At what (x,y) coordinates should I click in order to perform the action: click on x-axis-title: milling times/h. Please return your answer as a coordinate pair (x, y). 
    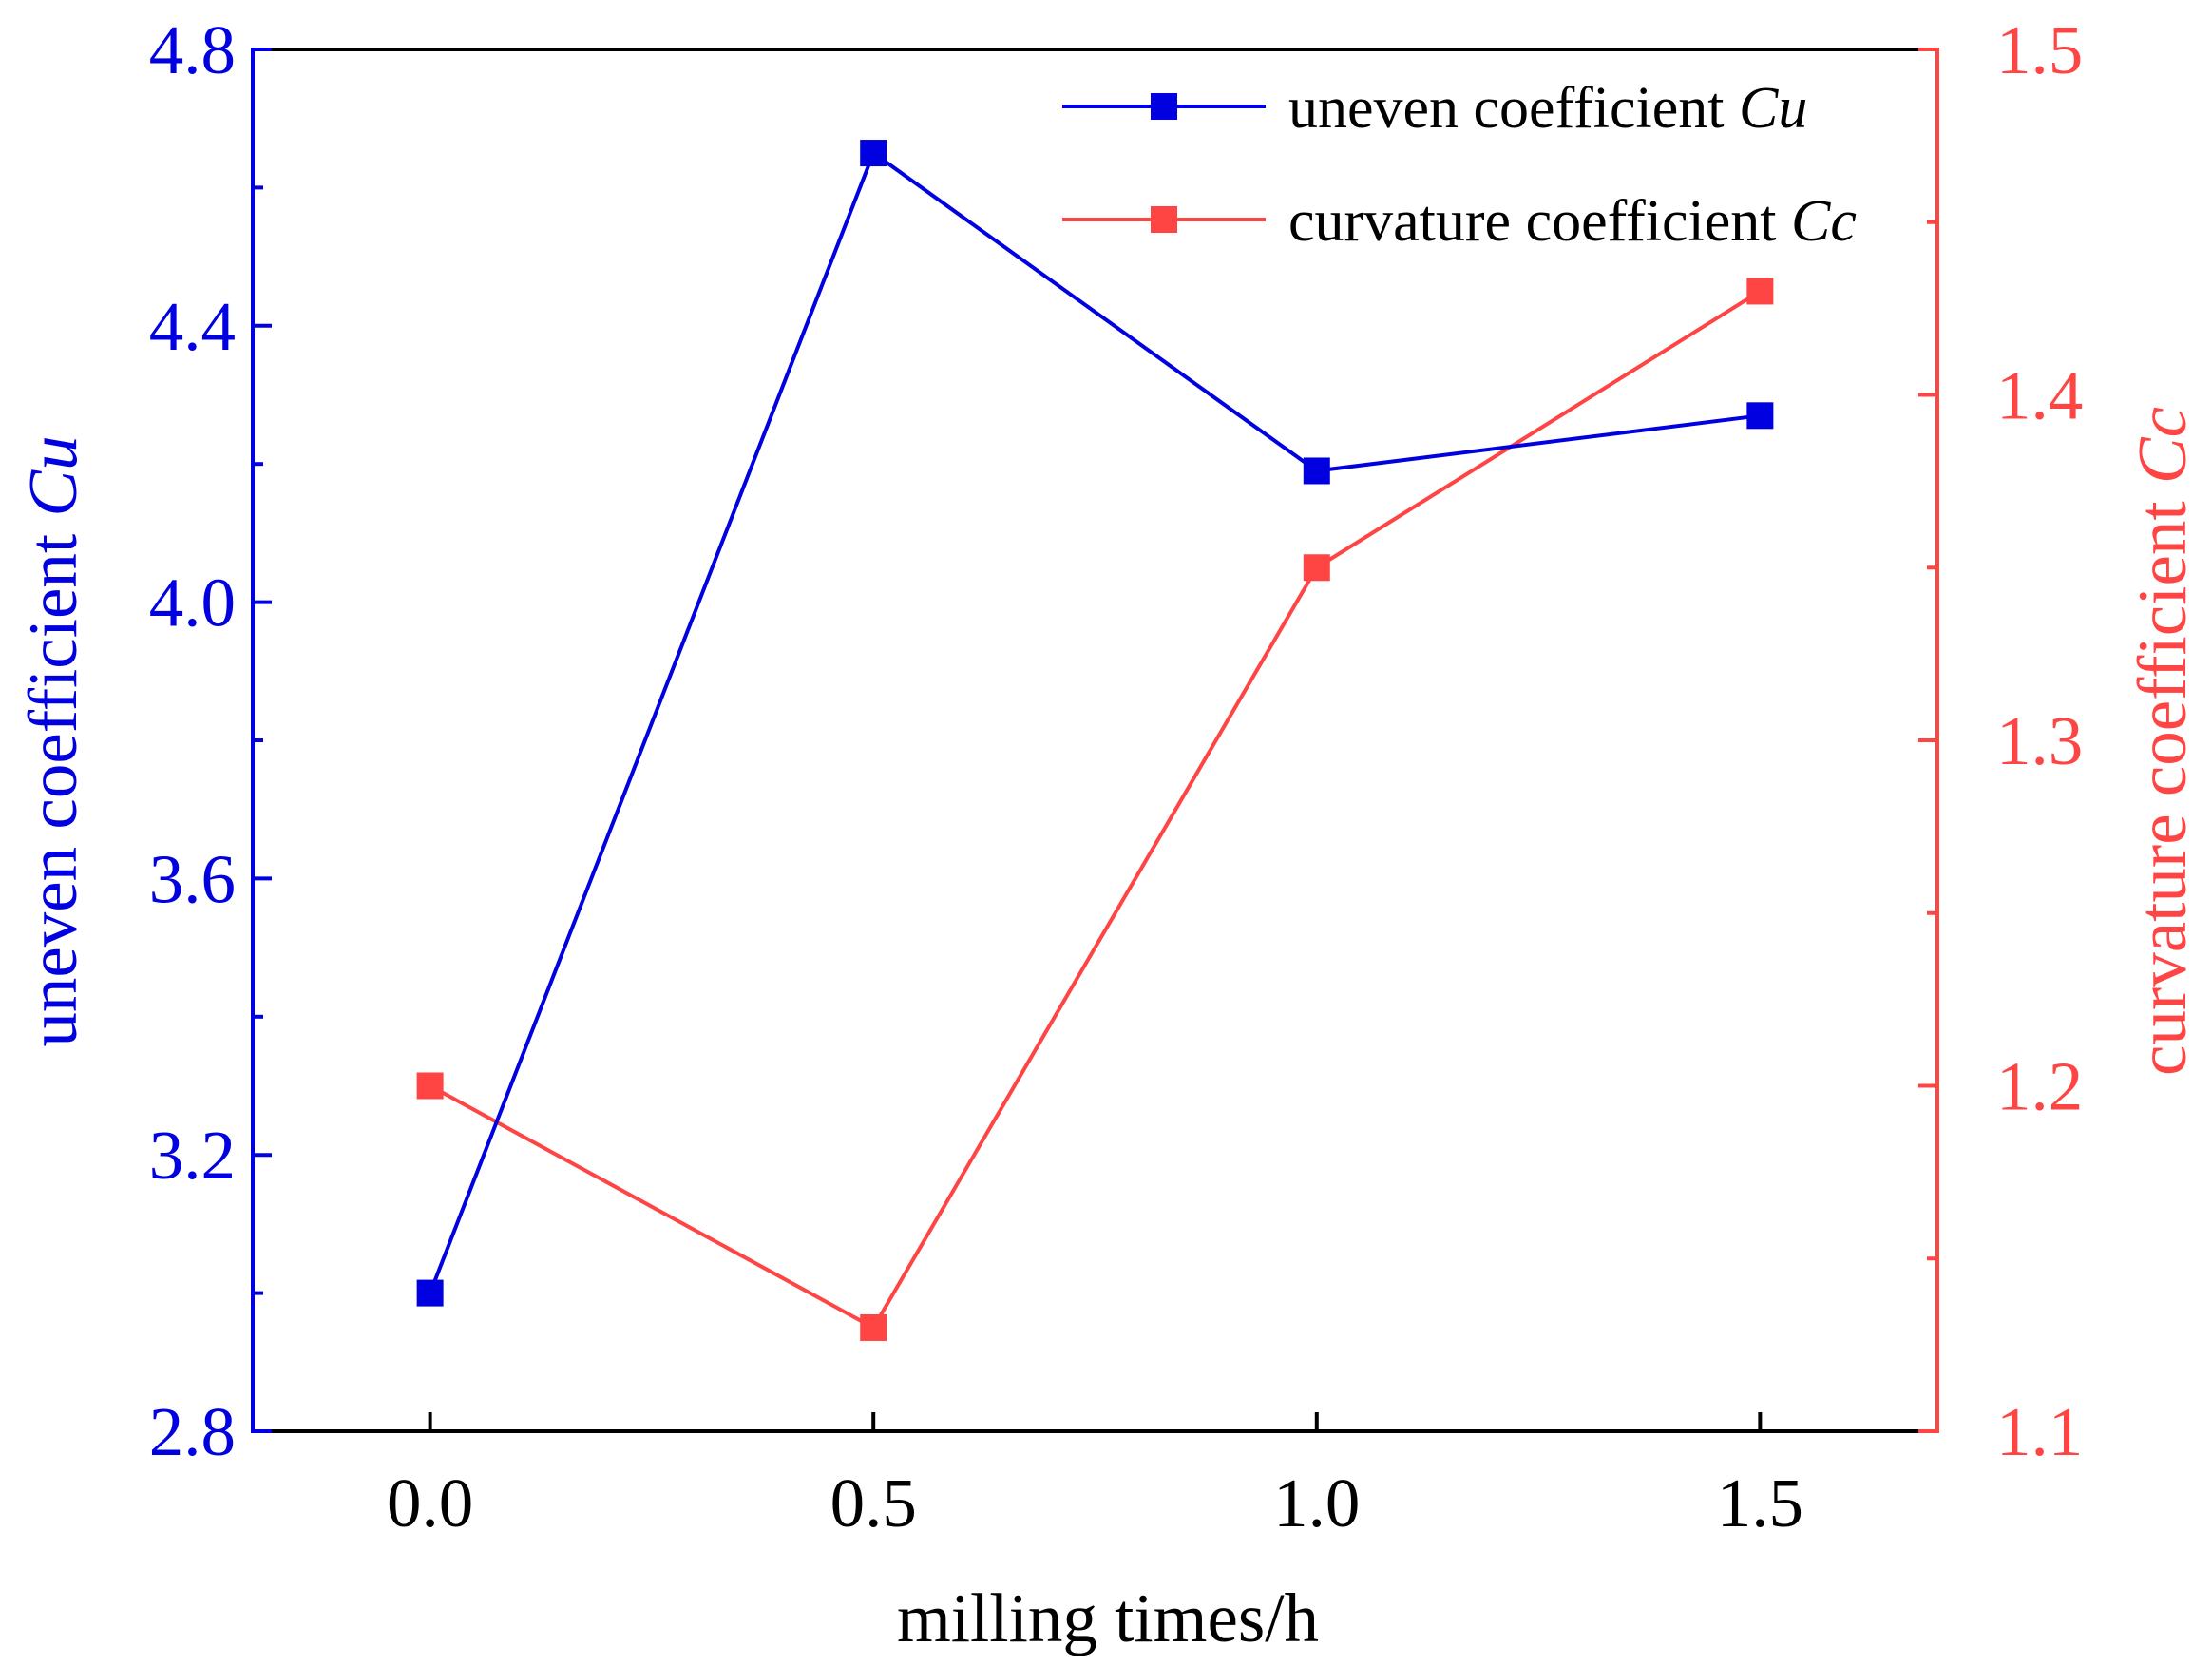
    Looking at the image, I should click on (1108, 1618).